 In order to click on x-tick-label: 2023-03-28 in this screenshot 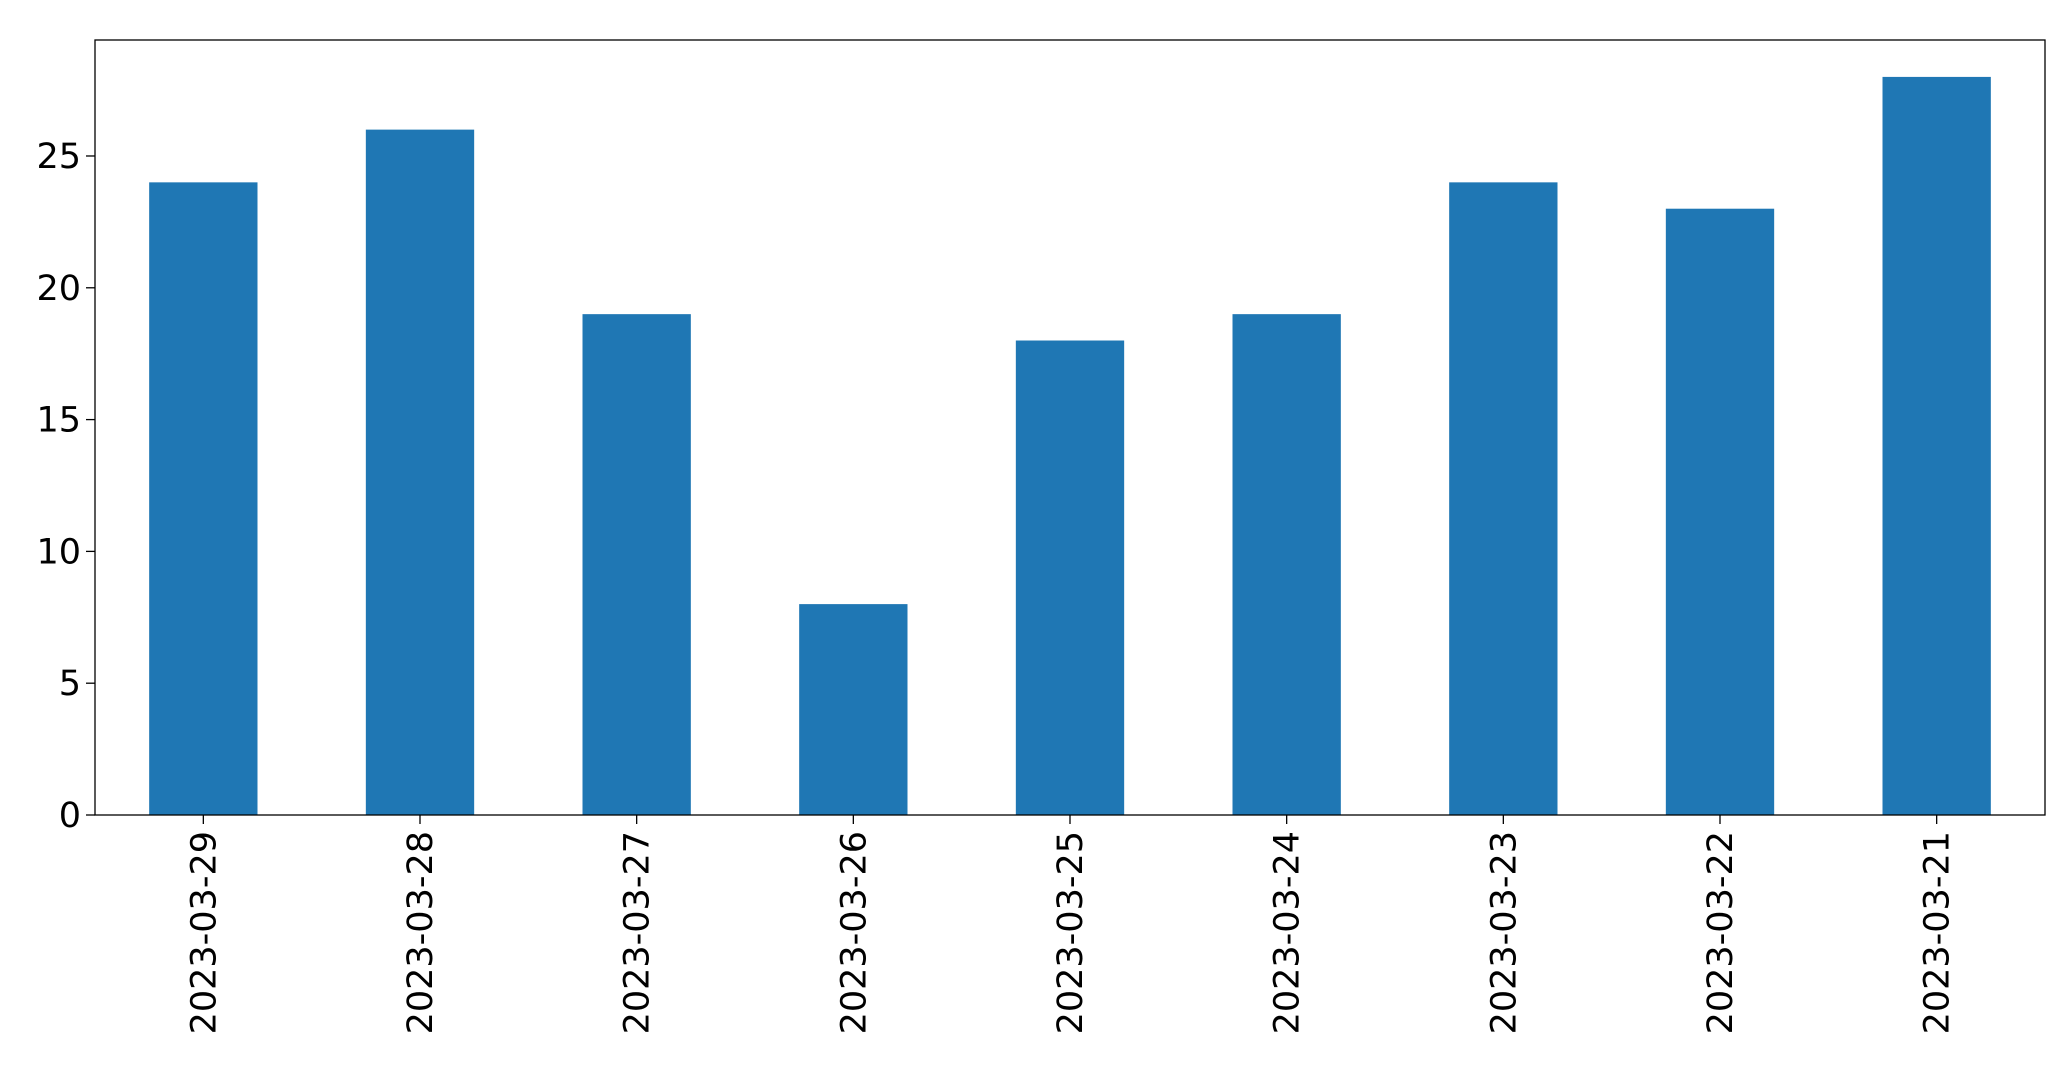, I will do `click(421, 932)`.